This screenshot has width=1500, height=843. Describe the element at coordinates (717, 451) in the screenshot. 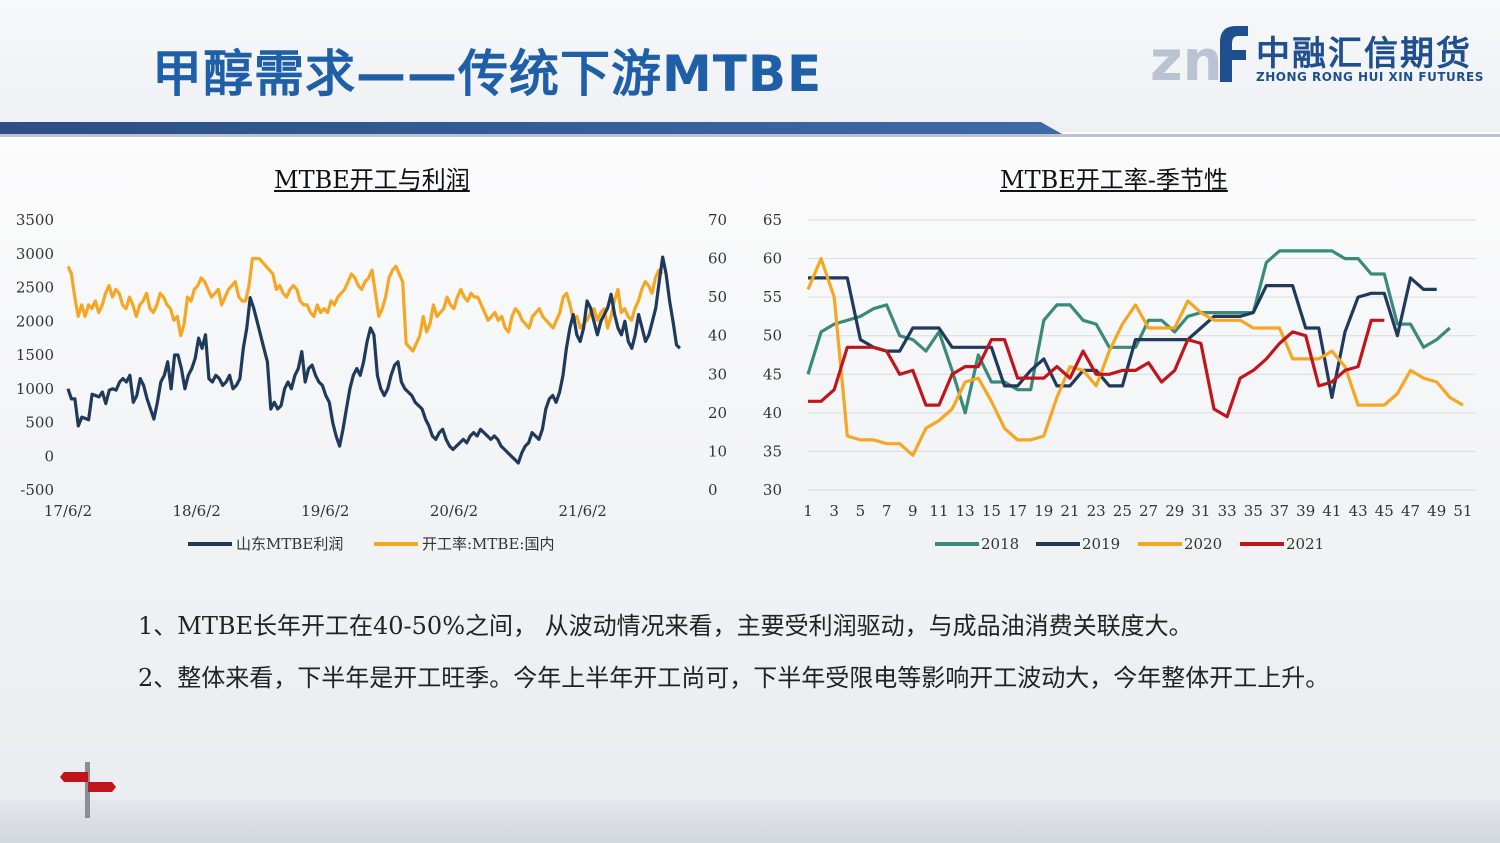

I see `y-right-tick-label: 10` at that location.